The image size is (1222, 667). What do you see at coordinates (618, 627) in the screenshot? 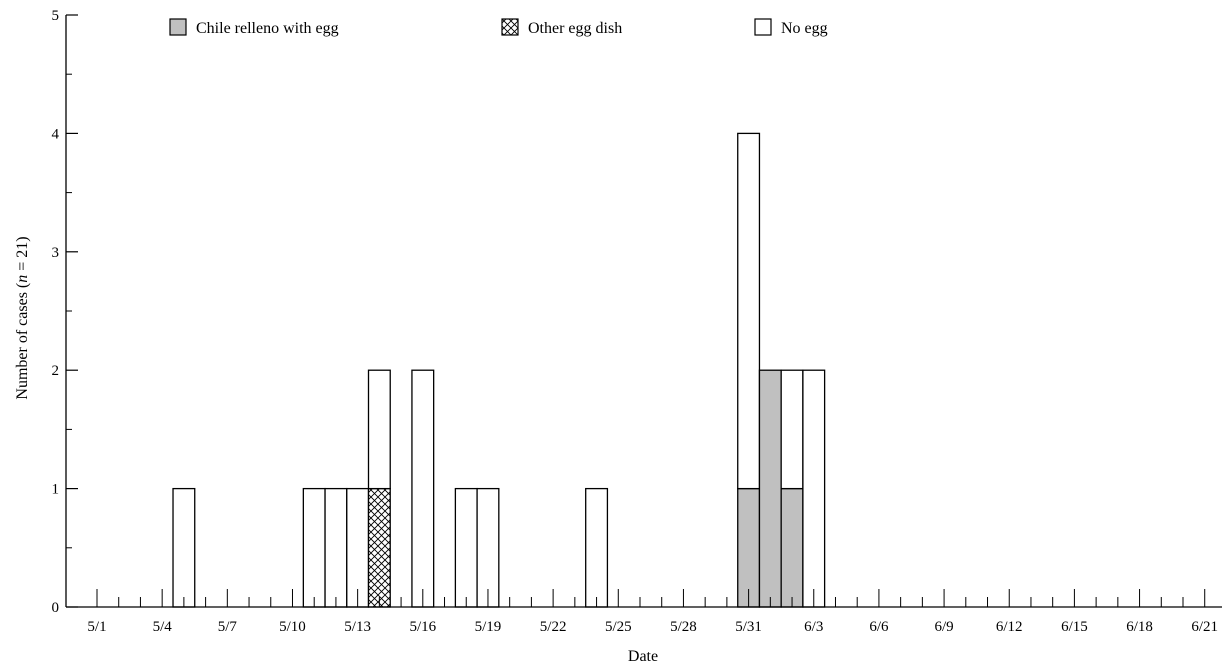
I see `x-tick-label: 5/25` at bounding box center [618, 627].